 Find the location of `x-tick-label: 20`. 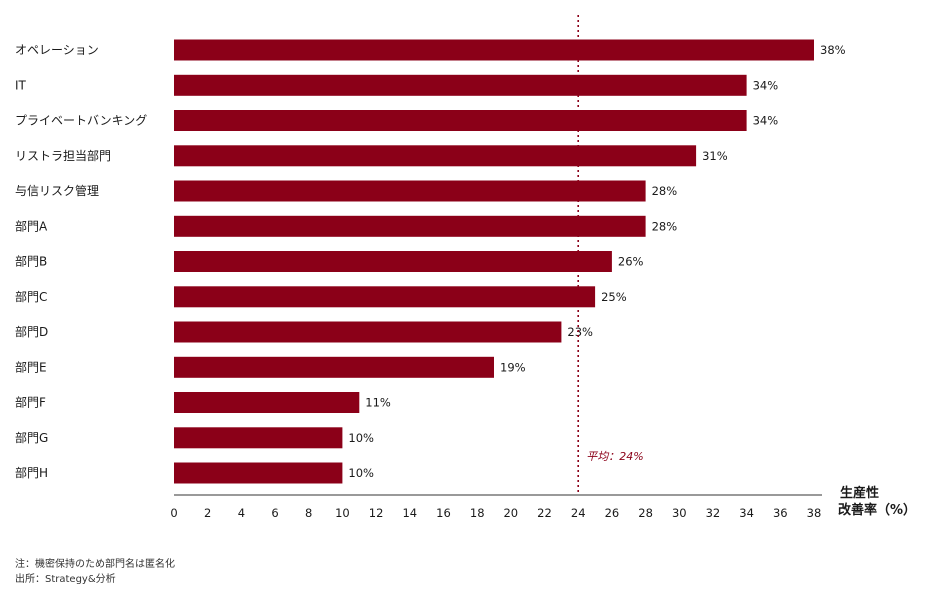

x-tick-label: 20 is located at coordinates (510, 513).